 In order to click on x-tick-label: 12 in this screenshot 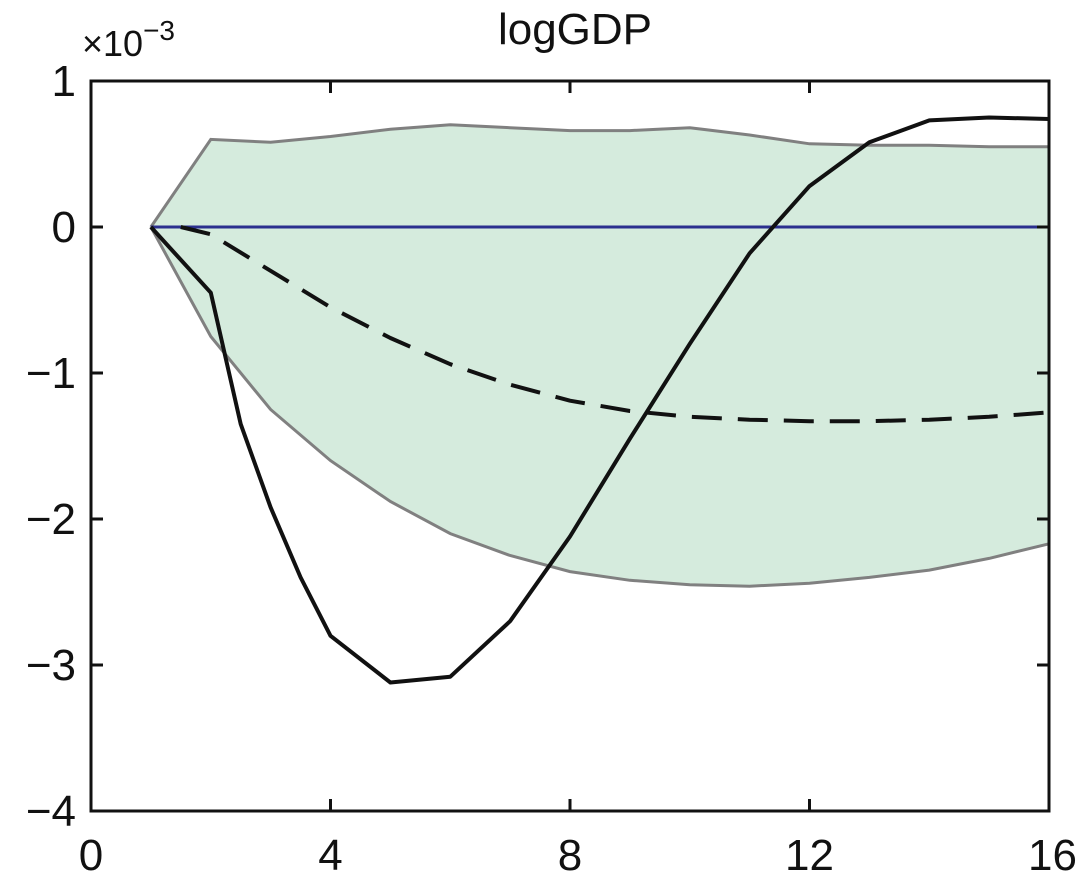, I will do `click(809, 855)`.